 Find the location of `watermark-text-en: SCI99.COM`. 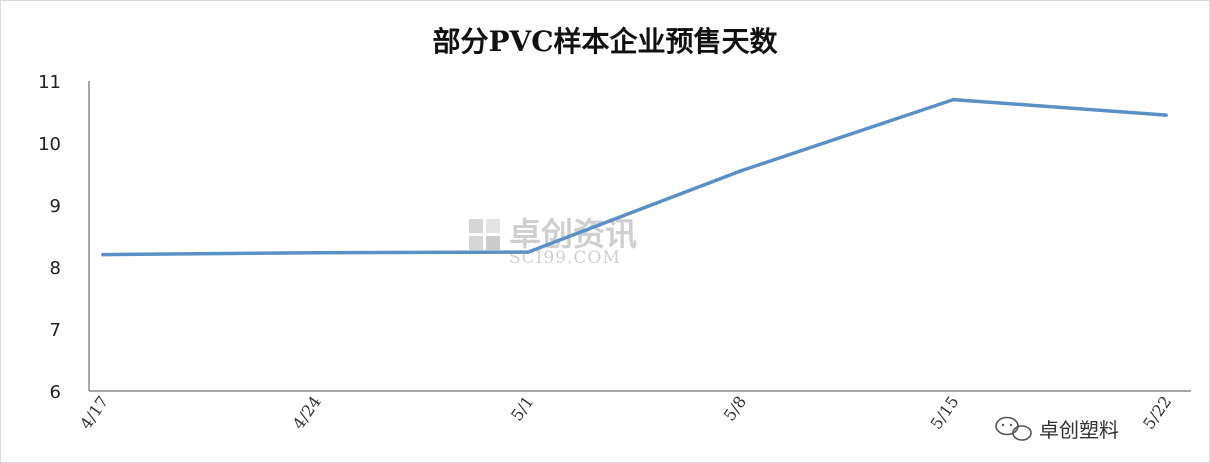

watermark-text-en: SCI99.COM is located at coordinates (565, 258).